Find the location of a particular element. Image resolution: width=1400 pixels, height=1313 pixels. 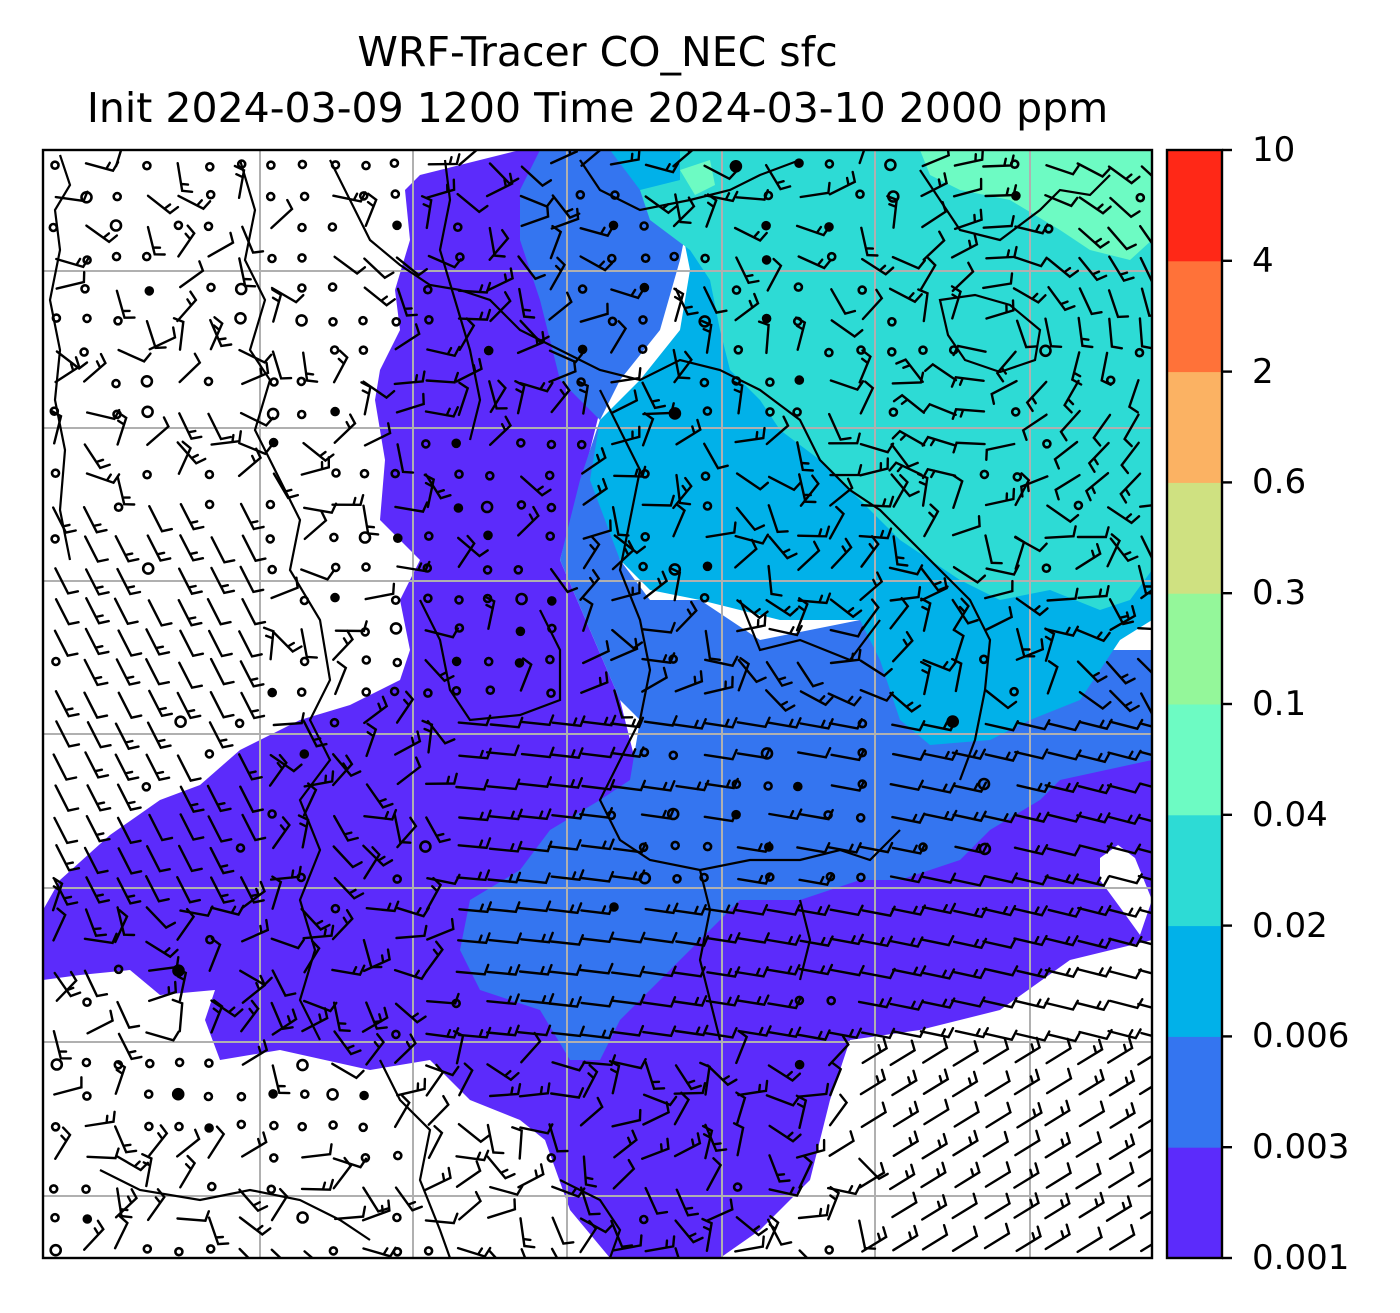

colorbar-tick-label: 0.001 is located at coordinates (1301, 1258).